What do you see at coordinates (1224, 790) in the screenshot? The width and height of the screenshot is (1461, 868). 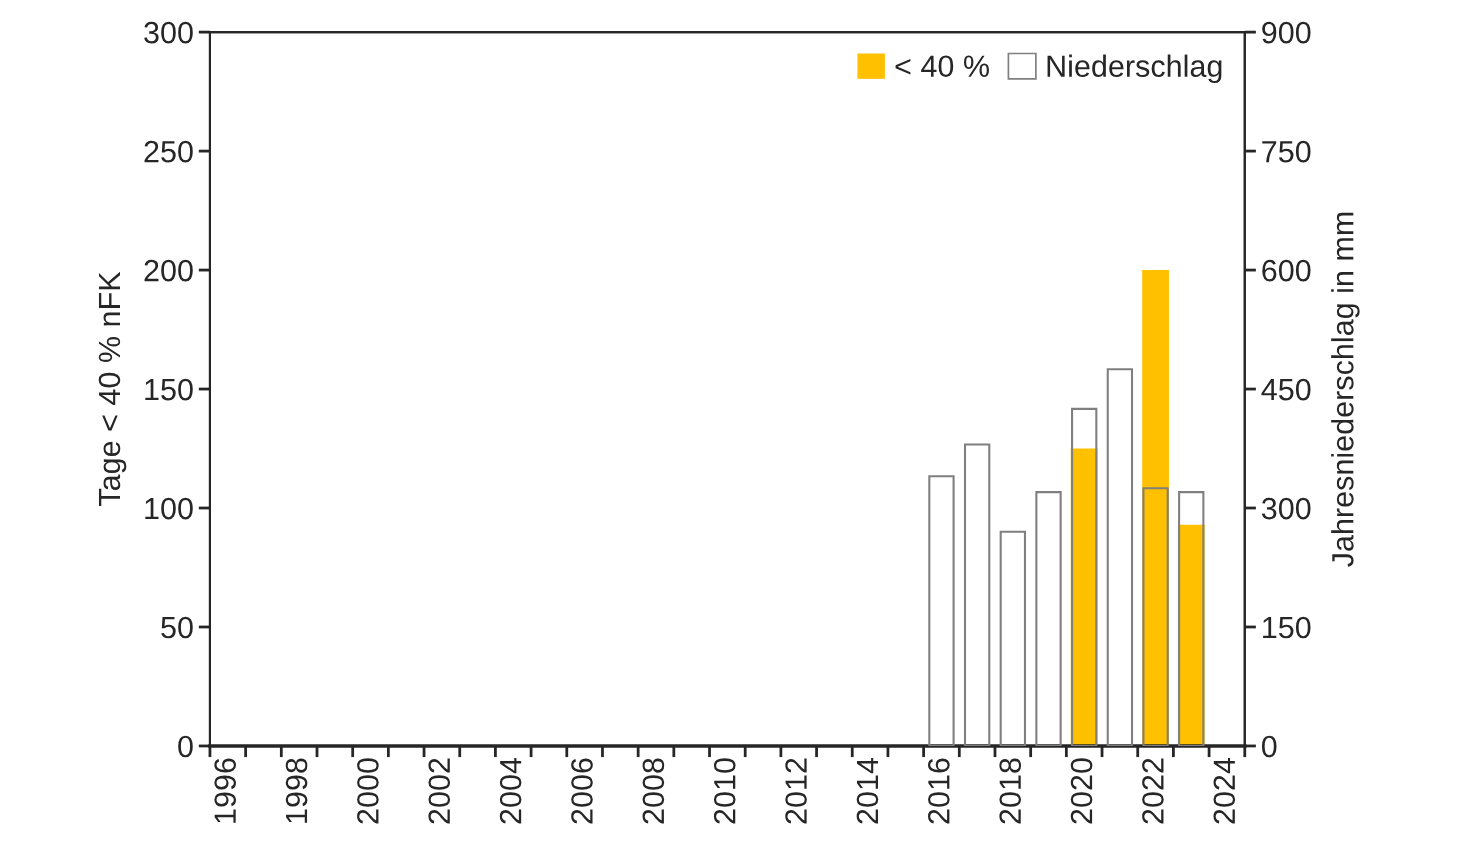 I see `x-tick-label: 2024` at bounding box center [1224, 790].